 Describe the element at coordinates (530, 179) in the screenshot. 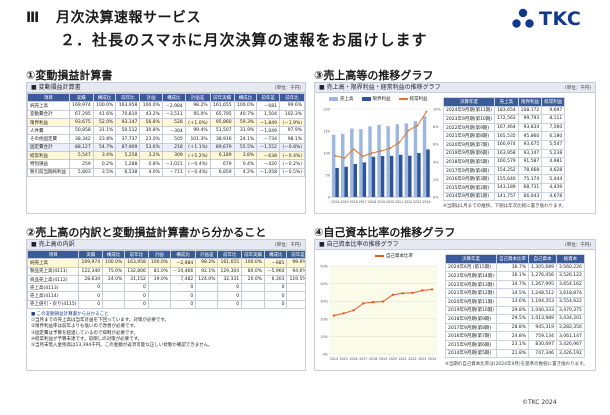

I see `table-cell: 75,174` at that location.